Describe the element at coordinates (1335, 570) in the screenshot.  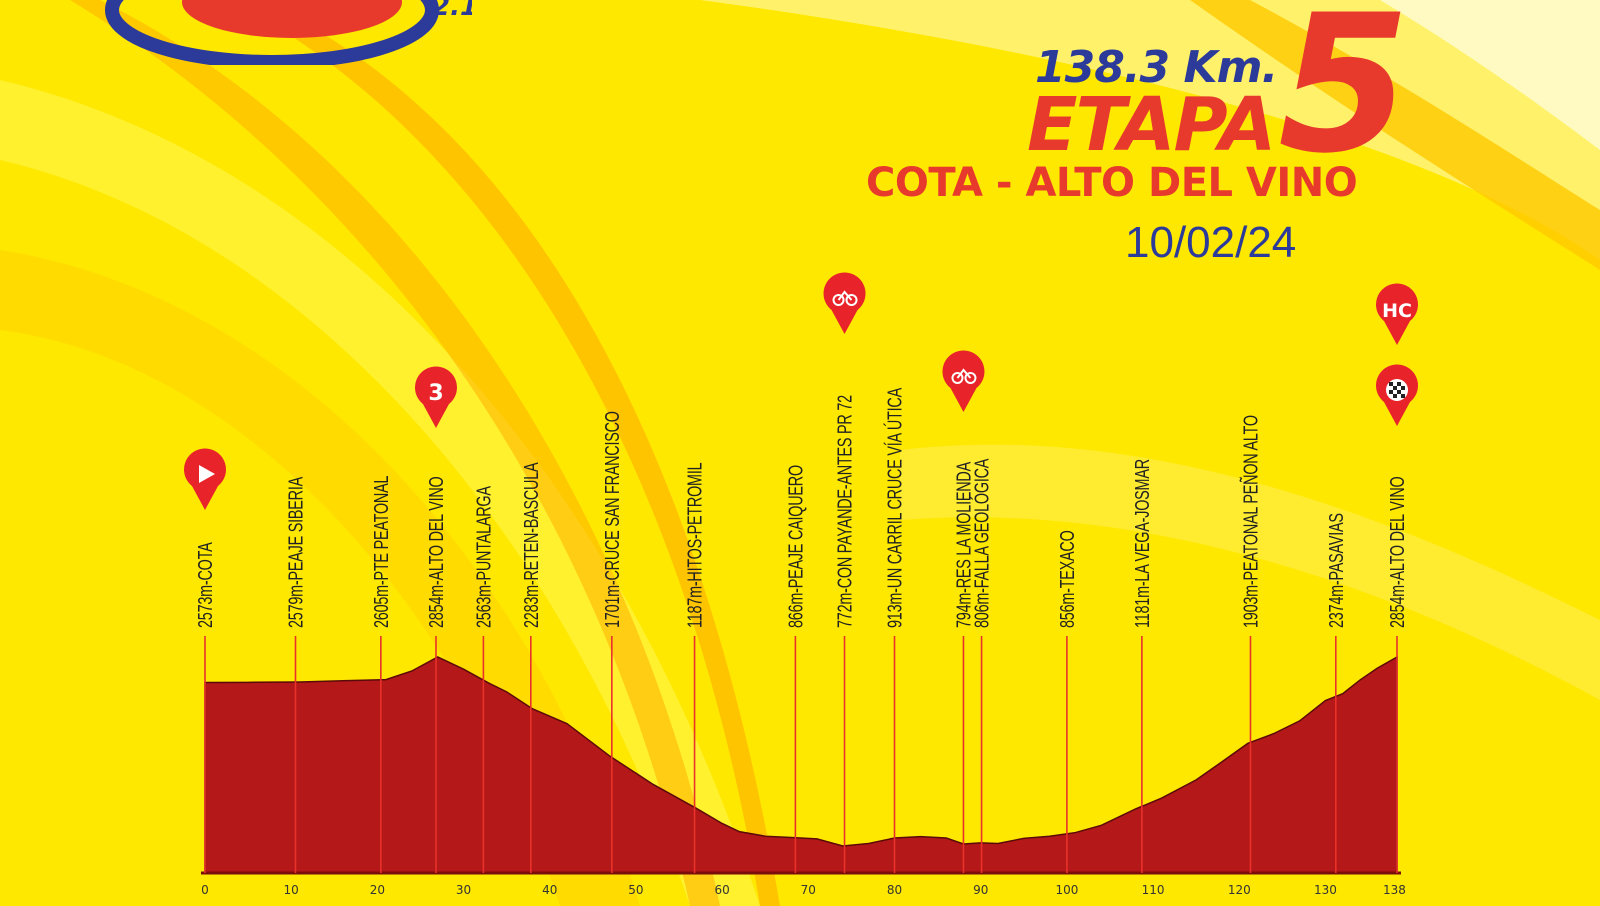
I see `waypoint-label: 2374m-PASAVIAS` at that location.